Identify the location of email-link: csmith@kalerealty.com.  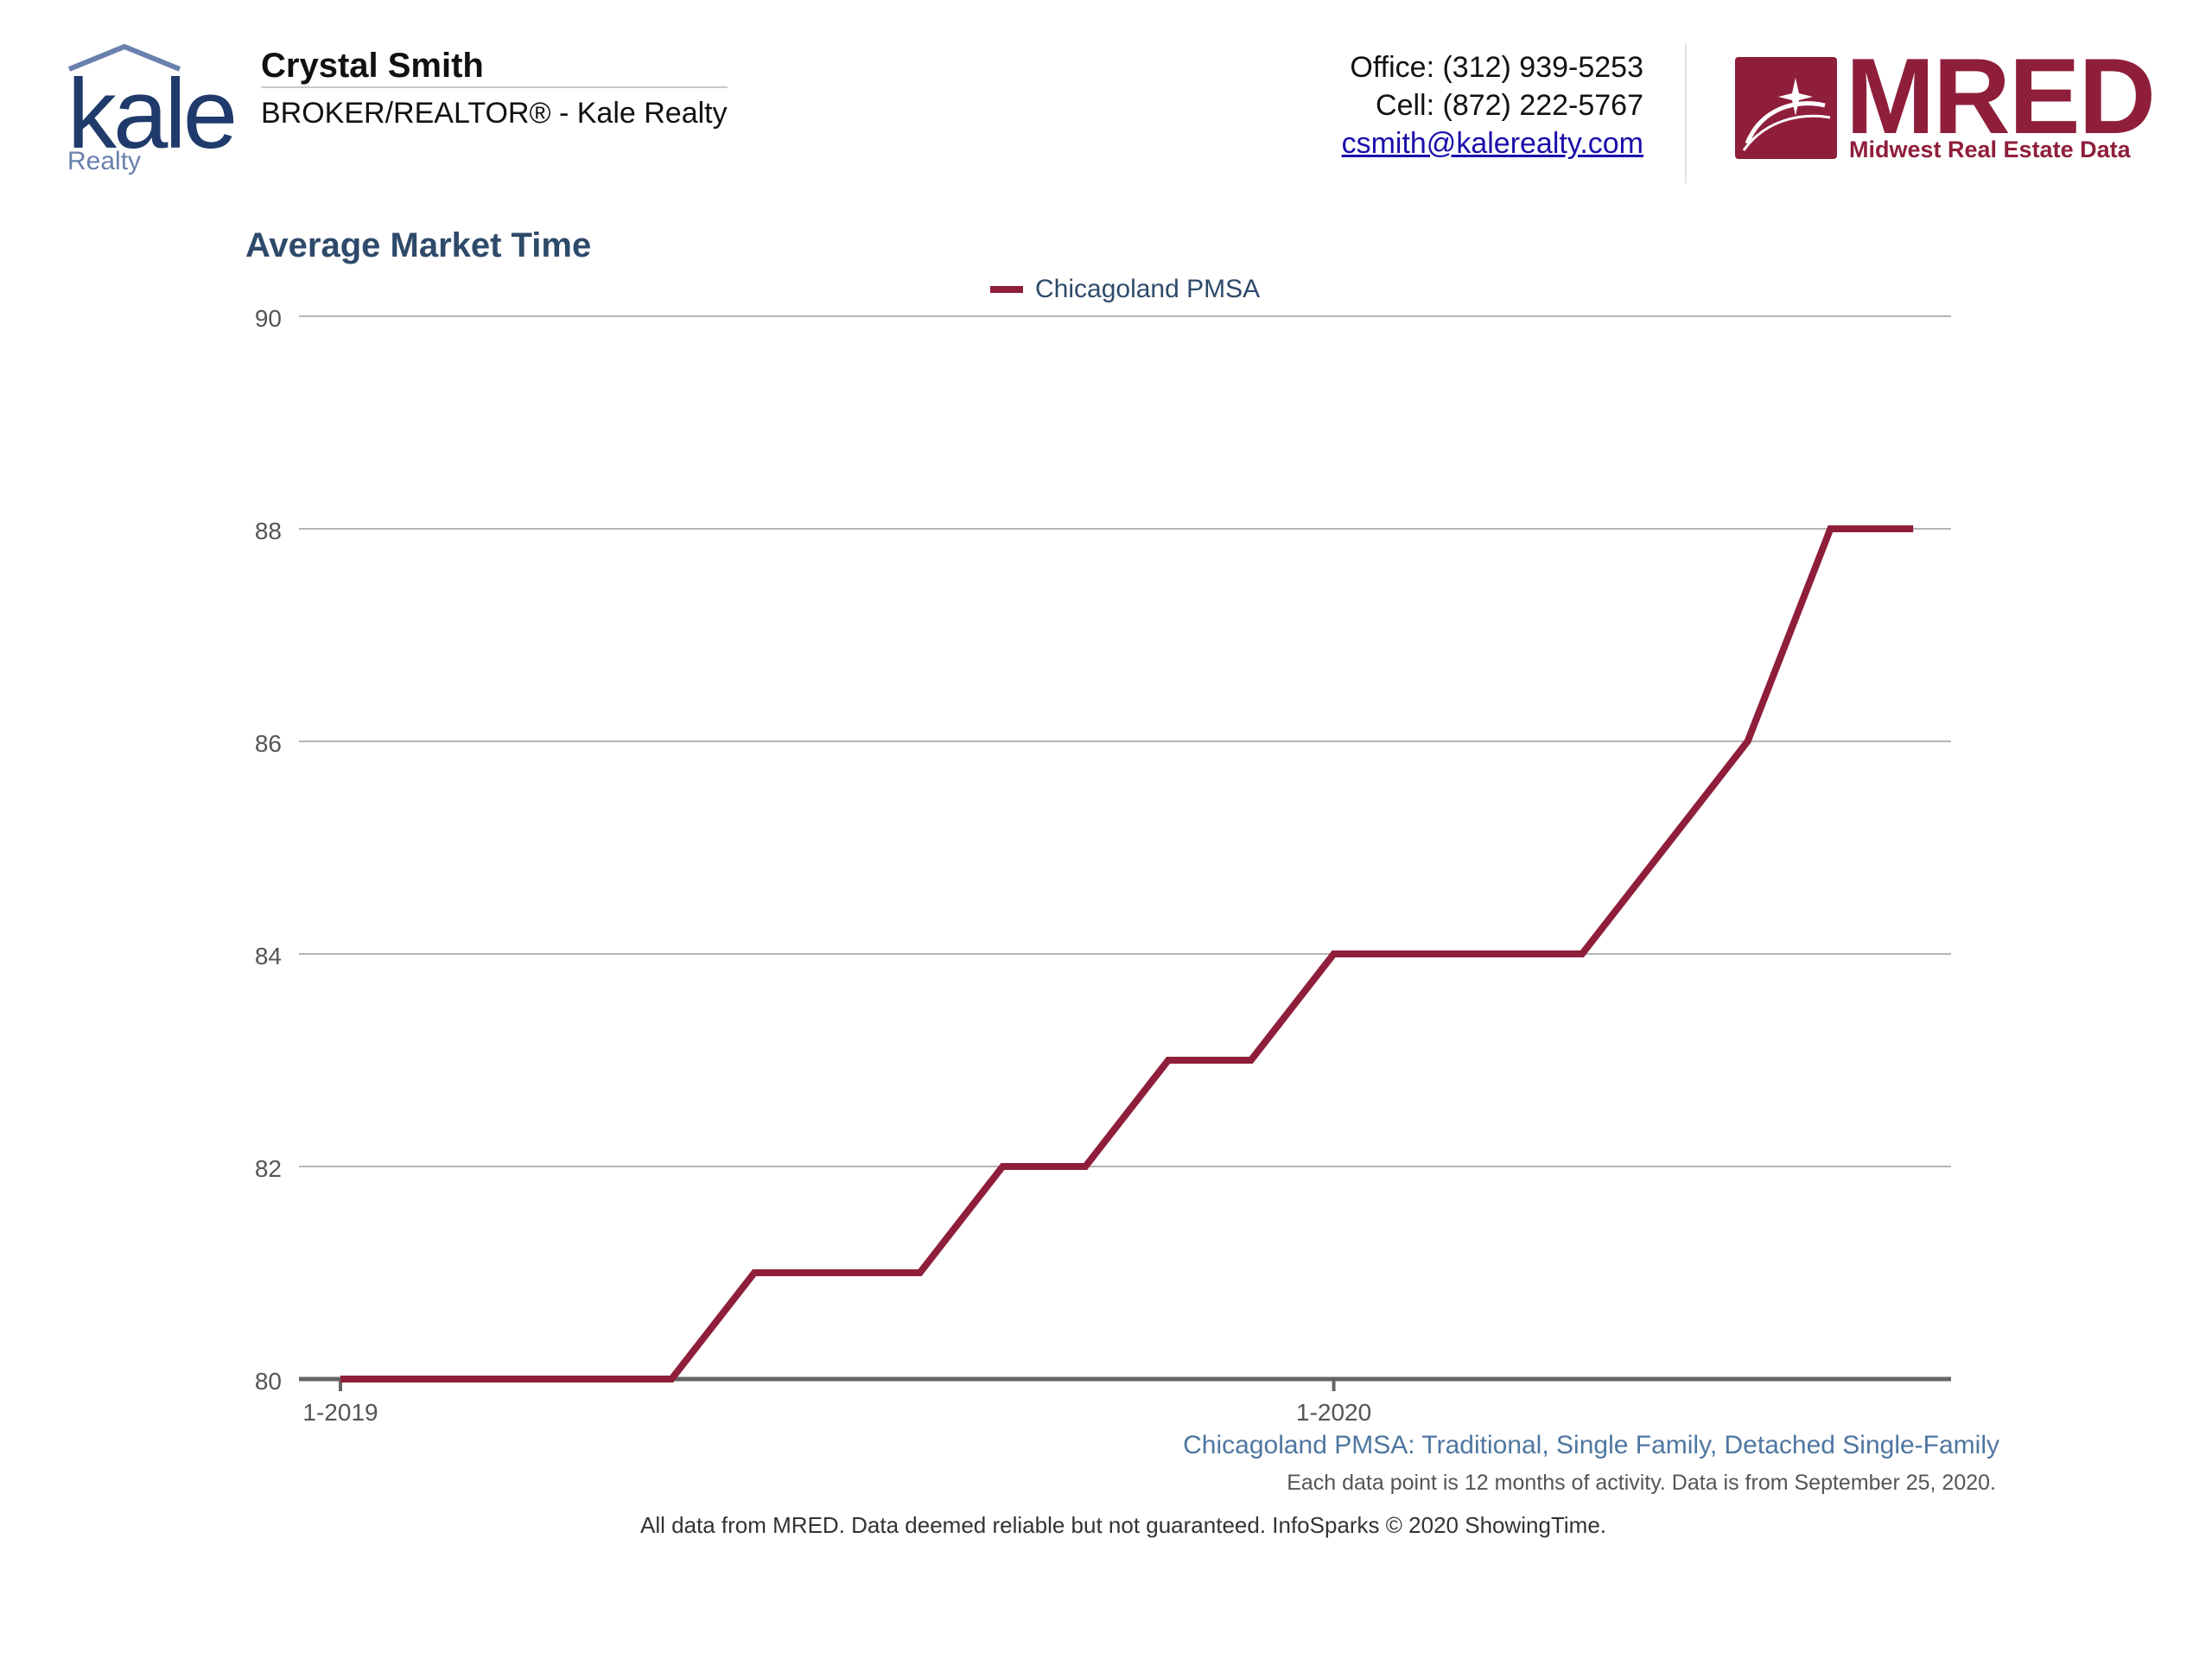
(1492, 143).